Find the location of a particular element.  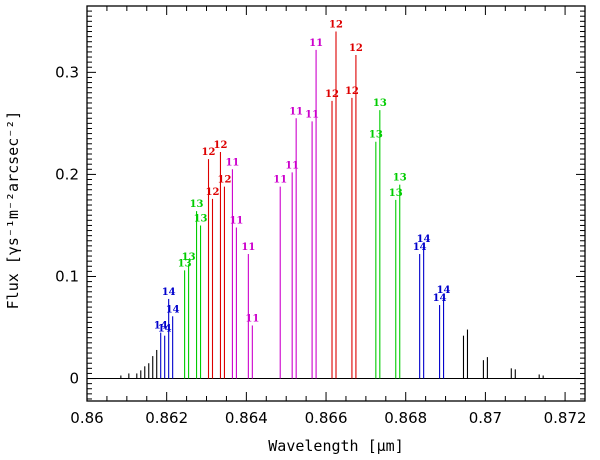

peak-label-red-2: 12 is located at coordinates (221, 145).